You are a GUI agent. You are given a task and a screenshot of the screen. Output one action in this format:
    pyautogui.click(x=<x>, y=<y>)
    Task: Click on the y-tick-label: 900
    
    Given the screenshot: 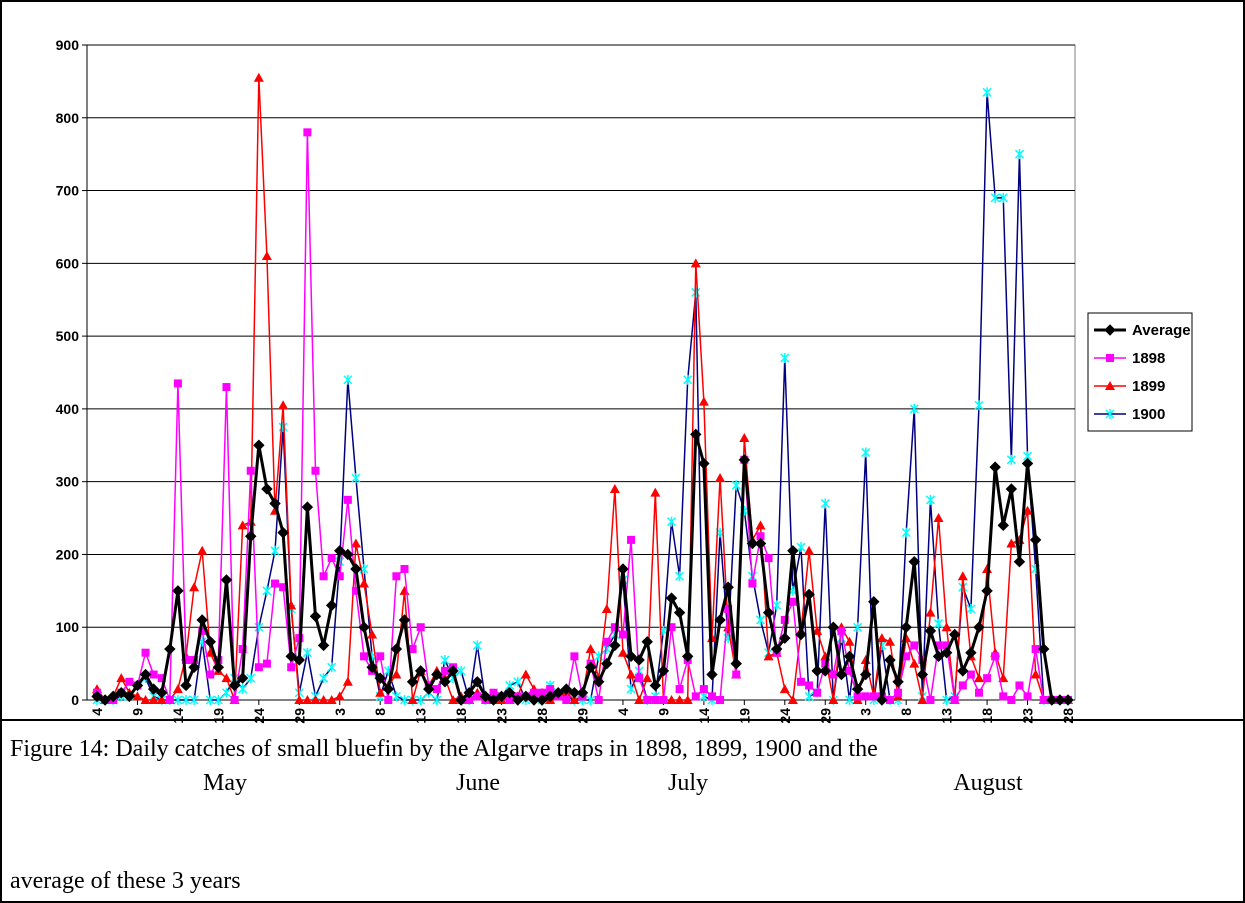 What is the action you would take?
    pyautogui.click(x=68, y=45)
    